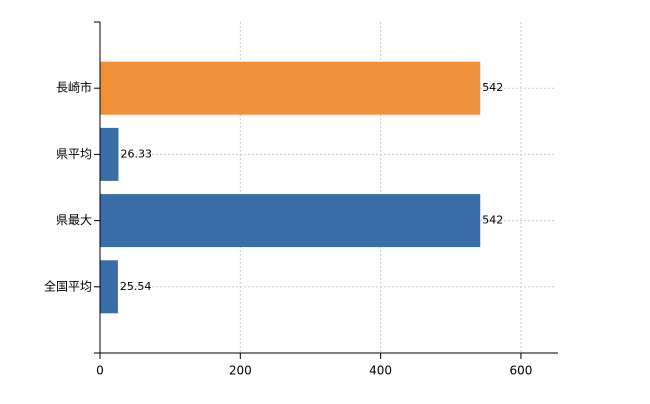  Describe the element at coordinates (136, 286) in the screenshot. I see `value-label: 25.54` at that location.